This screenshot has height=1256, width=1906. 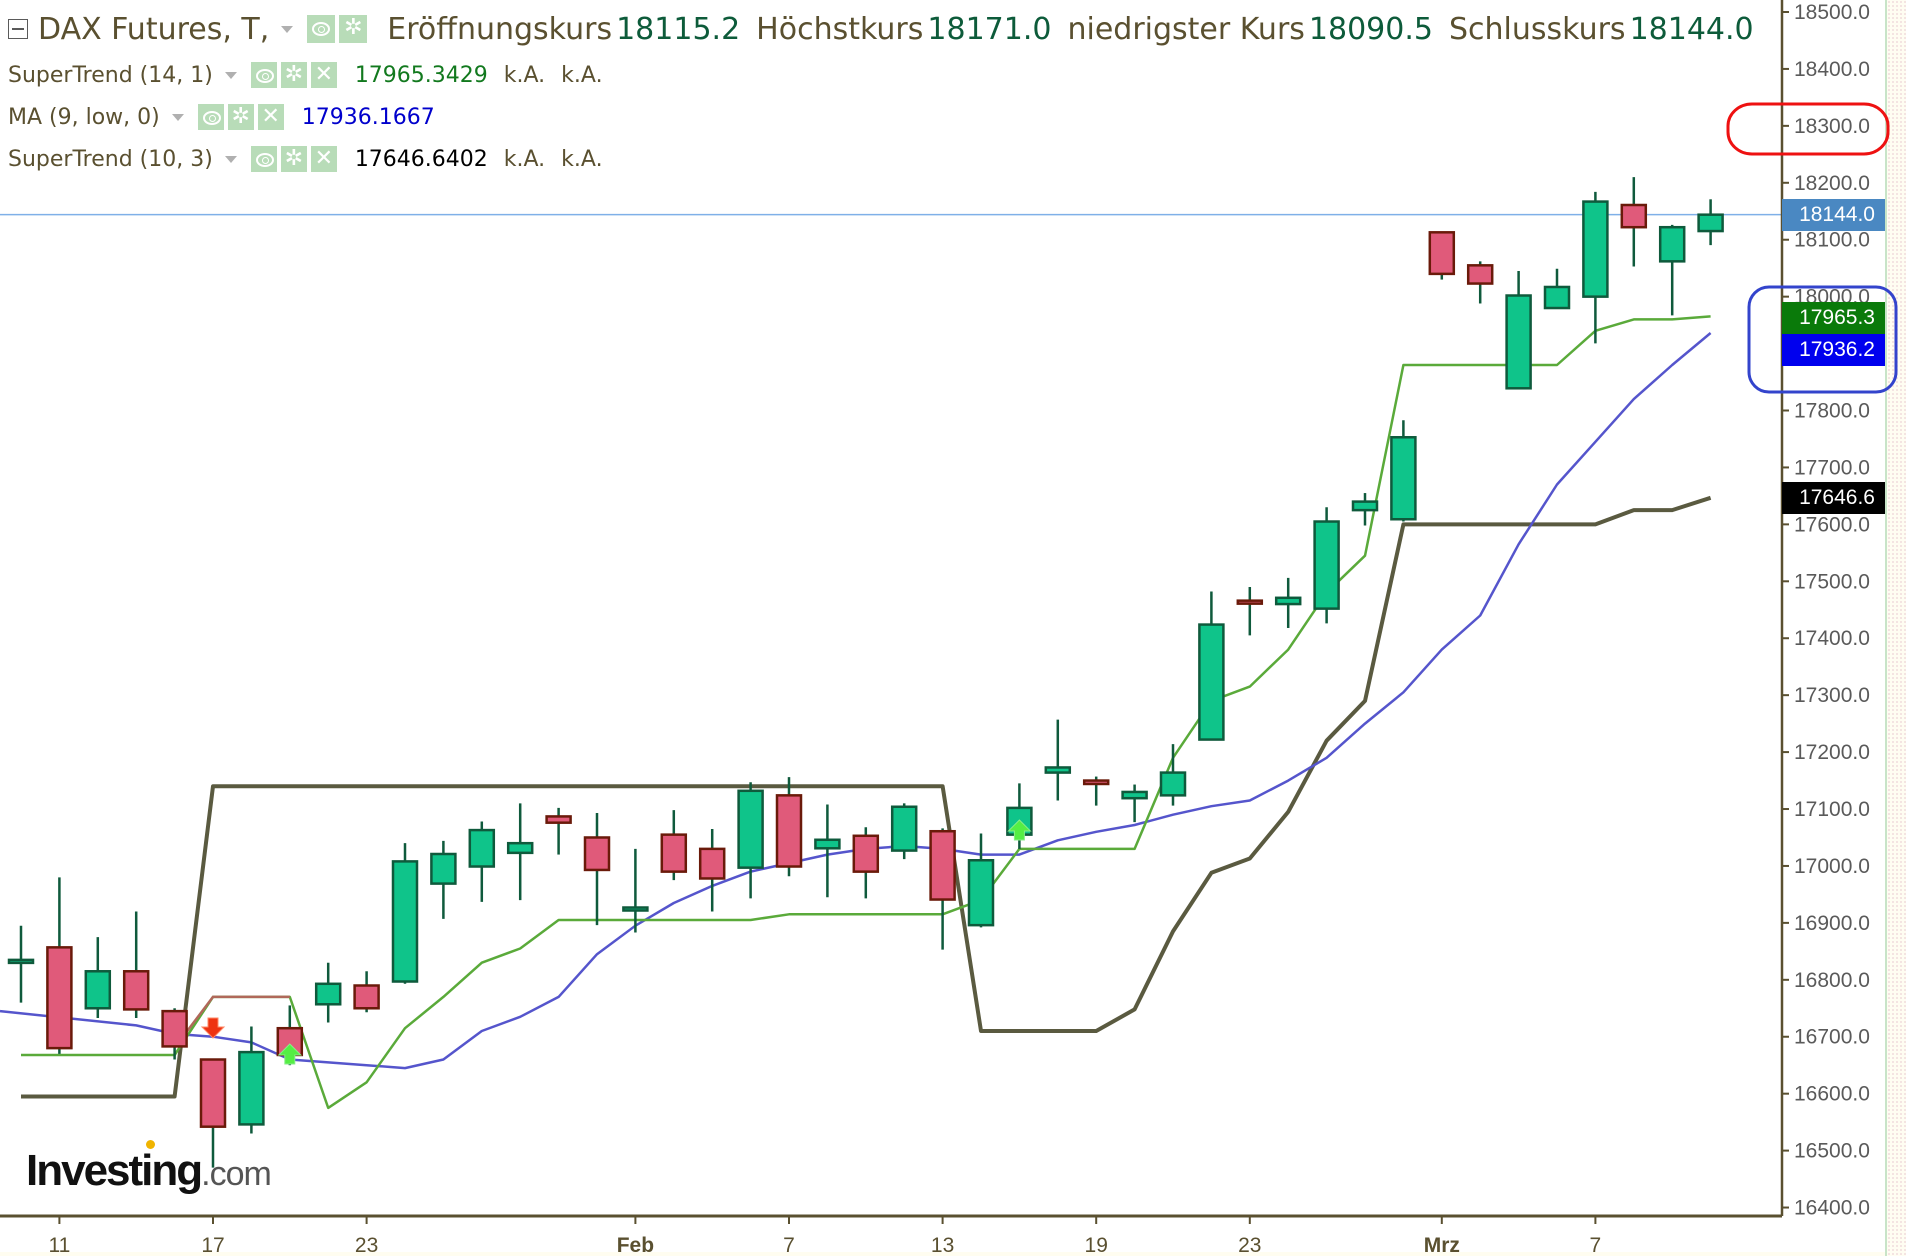 I want to click on x-tick-label: 23, so click(x=366, y=1245).